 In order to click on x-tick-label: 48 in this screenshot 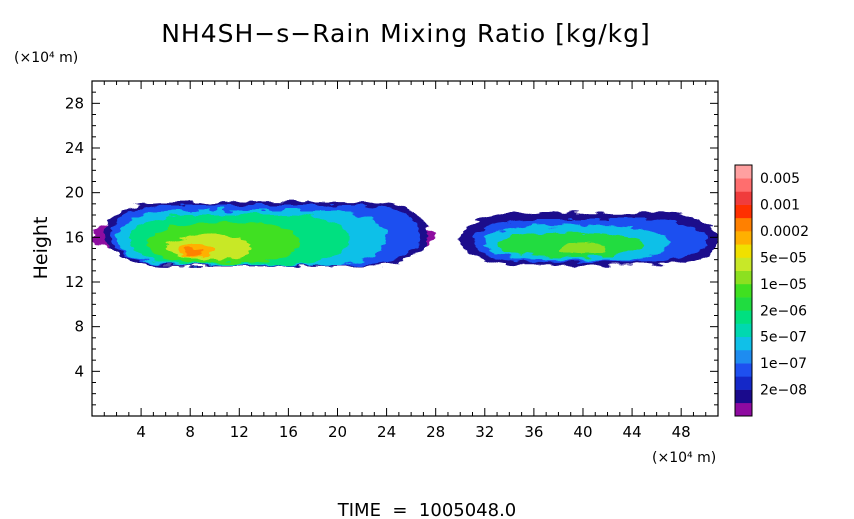, I will do `click(681, 432)`.